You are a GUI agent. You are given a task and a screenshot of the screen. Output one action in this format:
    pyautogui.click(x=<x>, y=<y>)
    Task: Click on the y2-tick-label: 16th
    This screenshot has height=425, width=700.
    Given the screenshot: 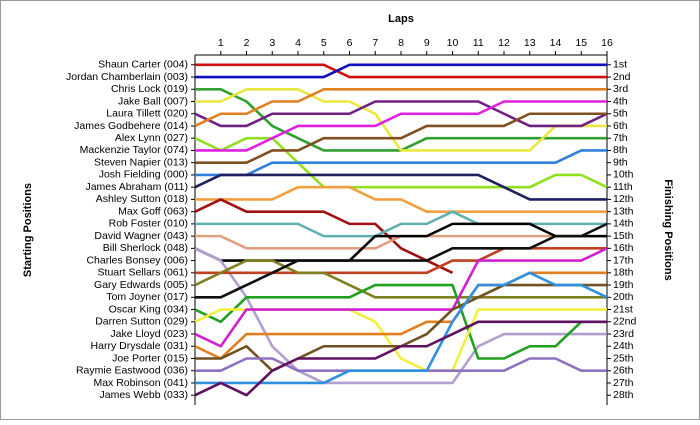 What is the action you would take?
    pyautogui.click(x=623, y=248)
    